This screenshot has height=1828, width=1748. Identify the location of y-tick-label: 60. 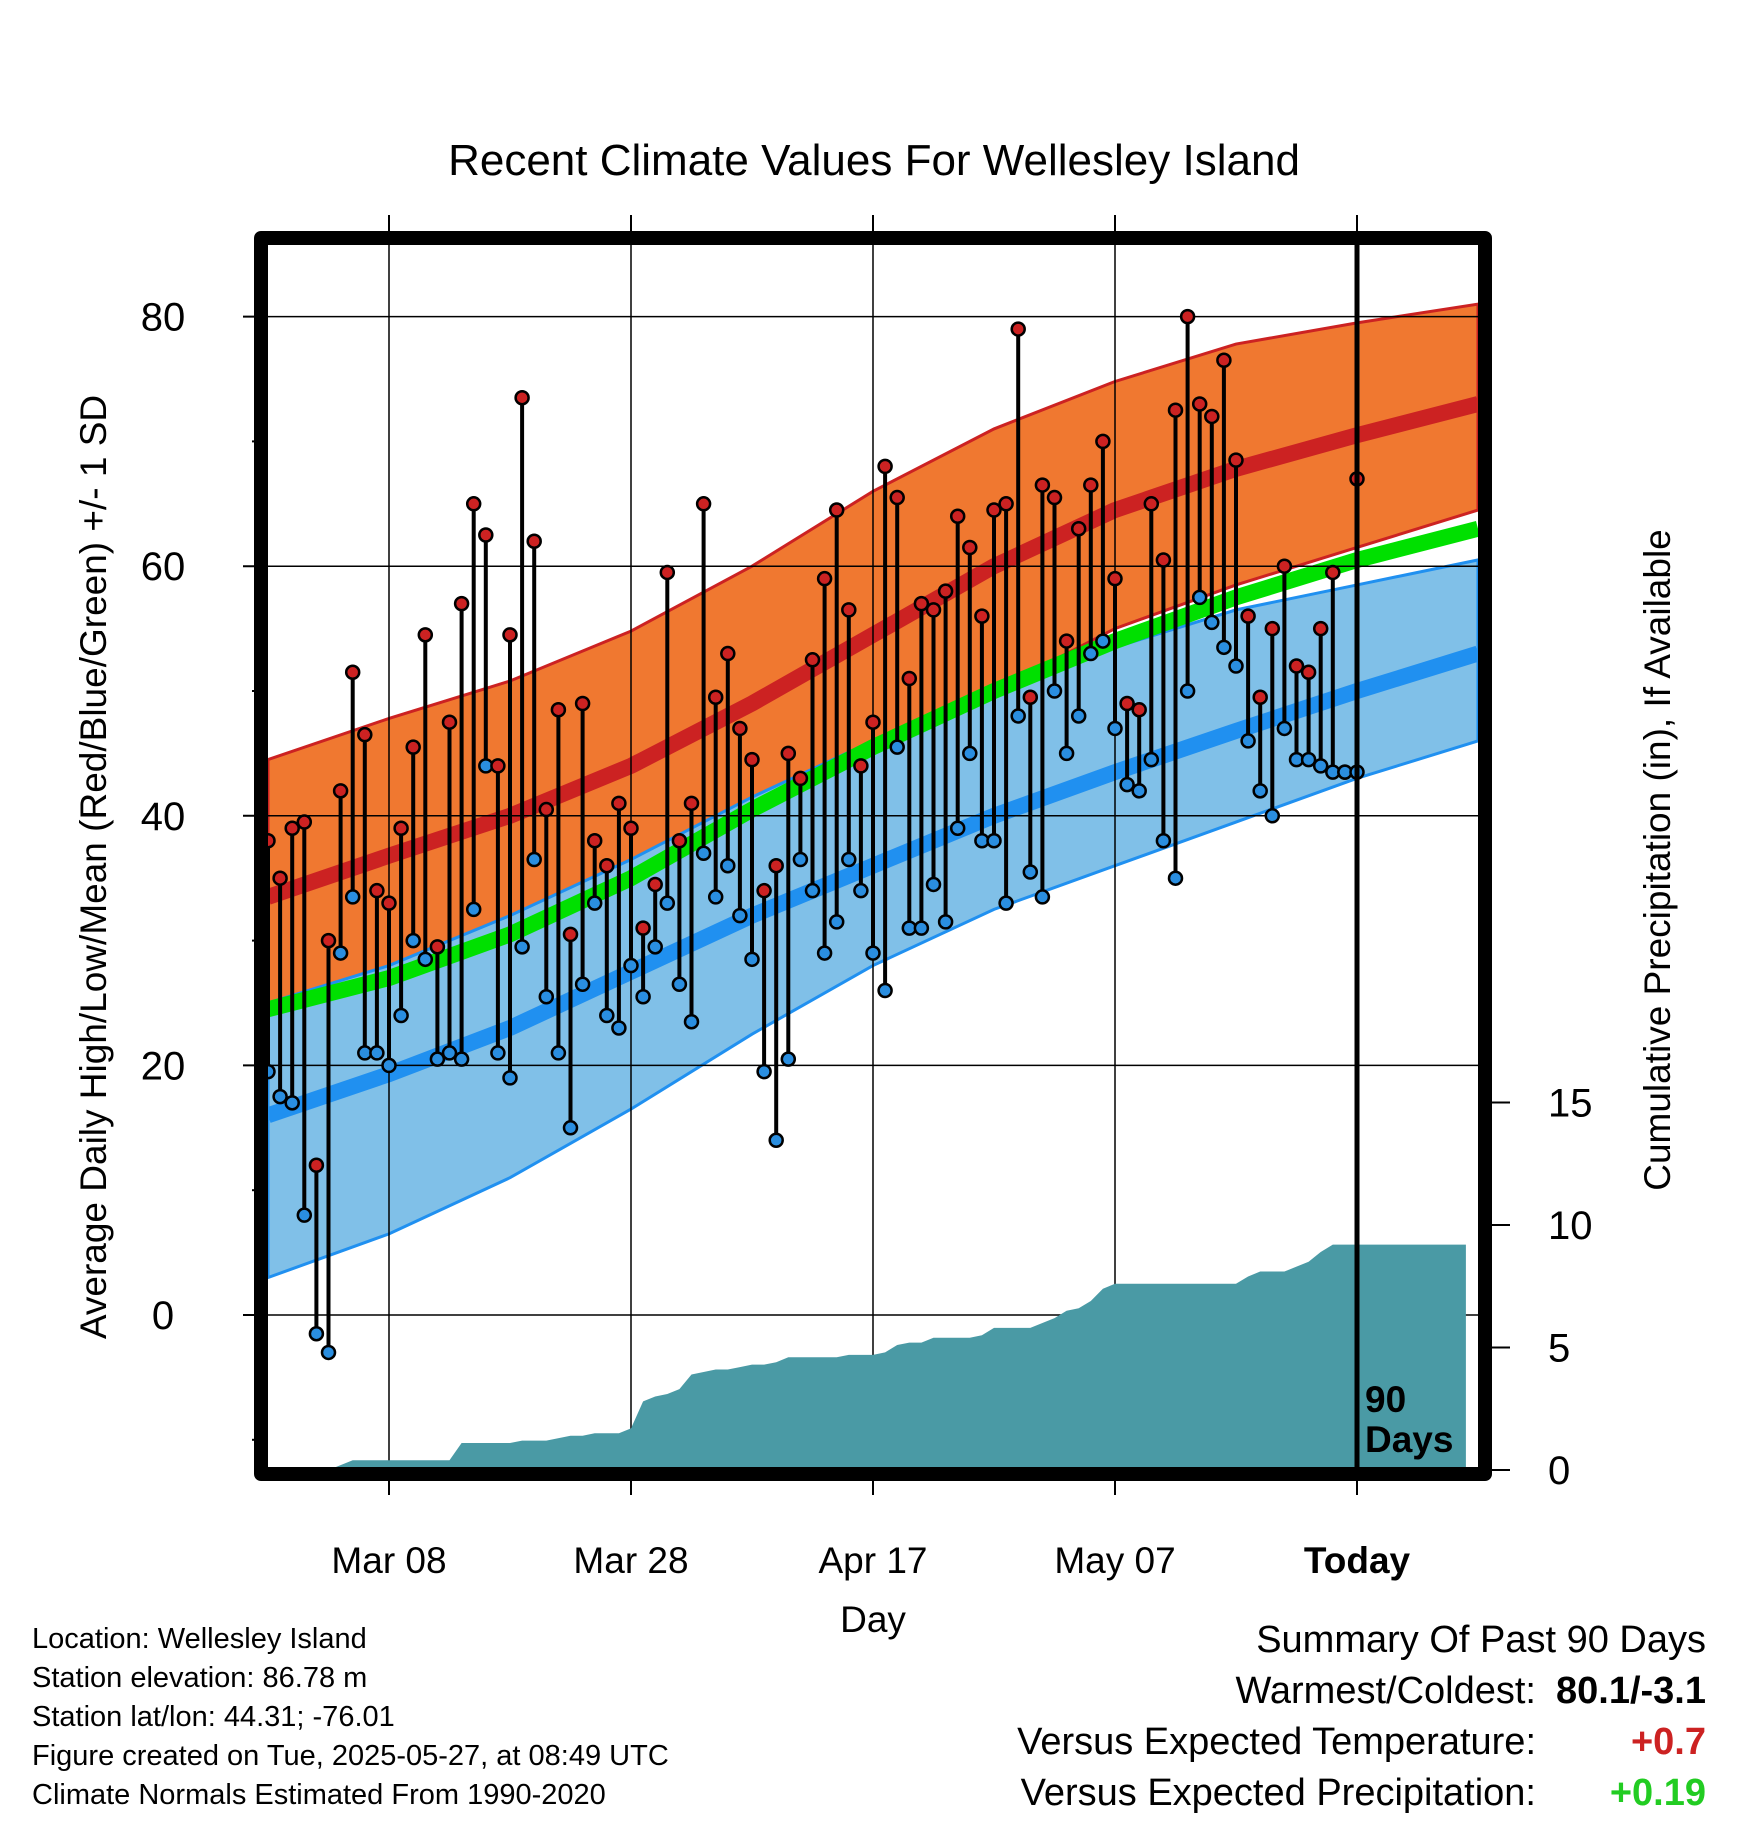
(163, 567).